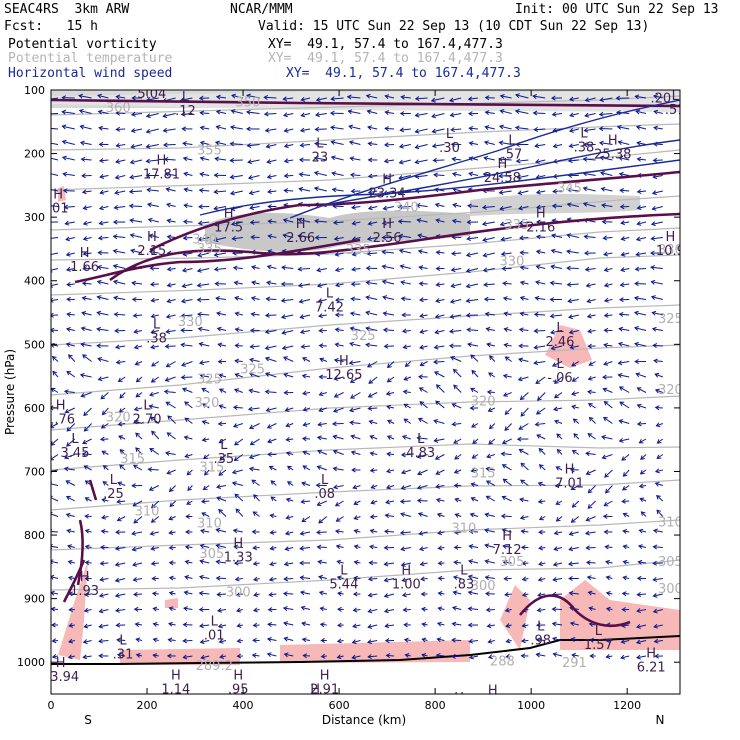 This screenshot has width=740, height=740. I want to click on theta-label: 305, so click(670, 562).